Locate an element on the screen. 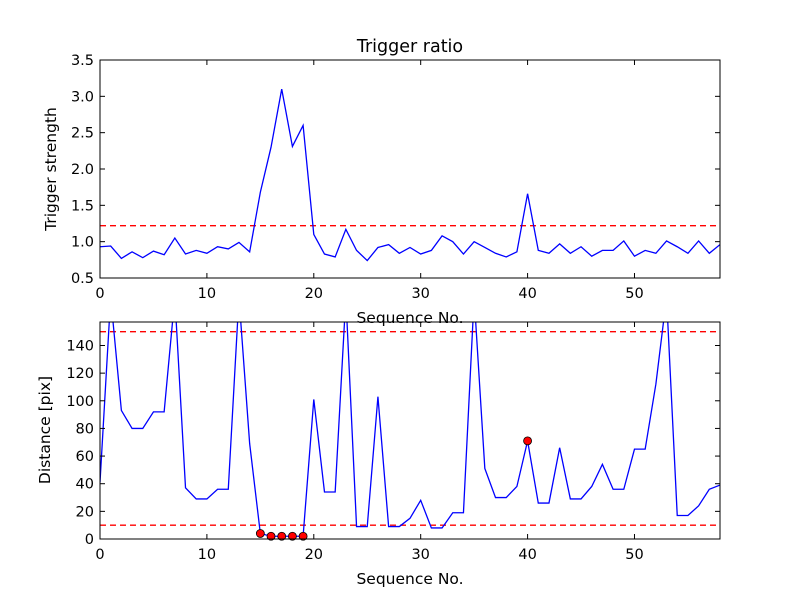 Image resolution: width=800 pixels, height=600 pixels. bottom-y-tick-label: 20 is located at coordinates (85, 512).